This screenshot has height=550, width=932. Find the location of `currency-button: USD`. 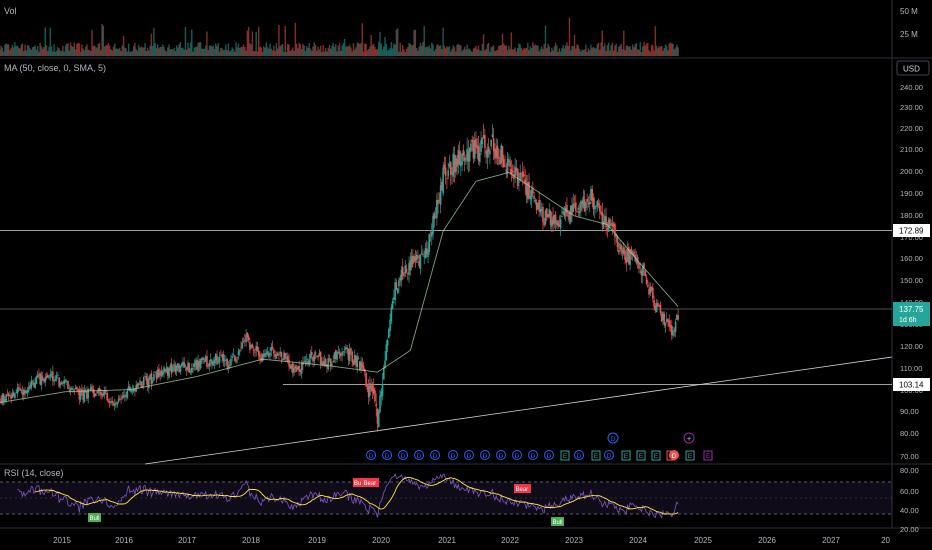

currency-button: USD is located at coordinates (913, 68).